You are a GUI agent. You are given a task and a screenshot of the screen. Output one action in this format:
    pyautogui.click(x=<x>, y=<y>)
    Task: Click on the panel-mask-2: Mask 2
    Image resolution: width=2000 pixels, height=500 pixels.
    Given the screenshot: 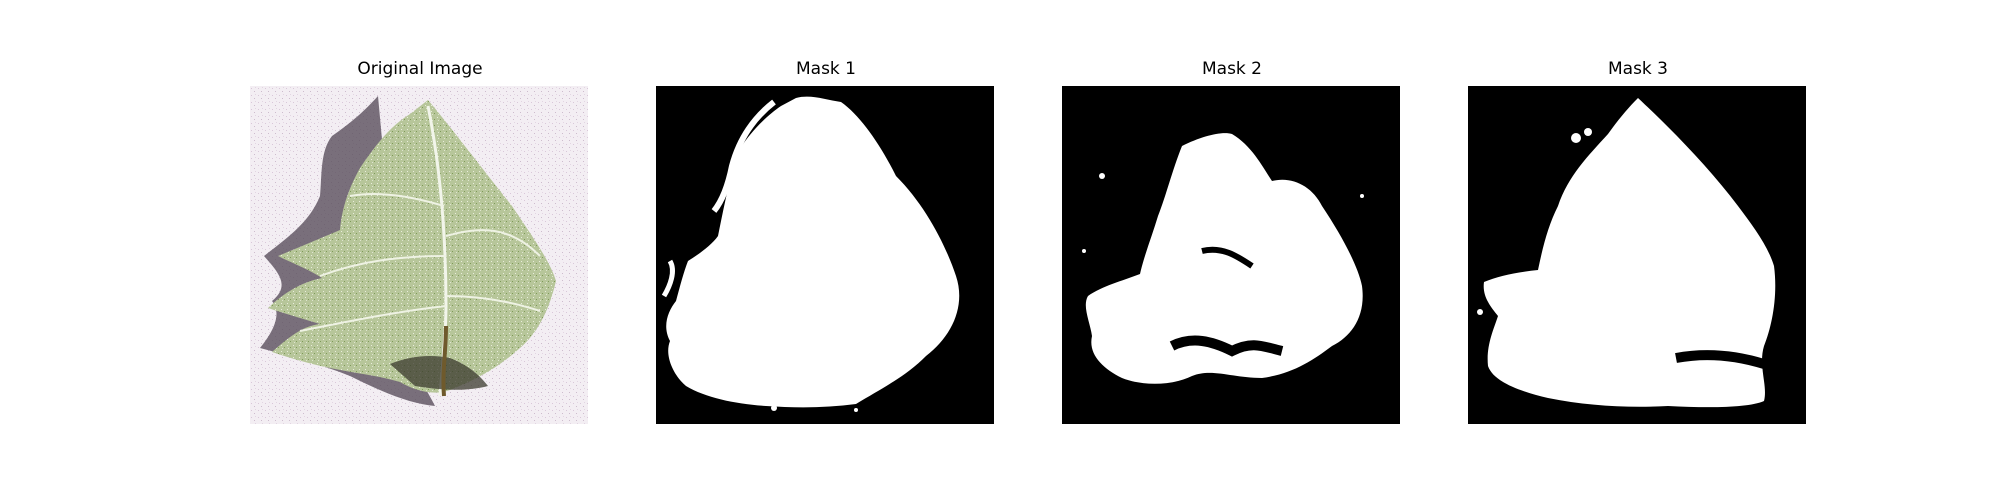 What is the action you would take?
    pyautogui.click(x=1232, y=241)
    